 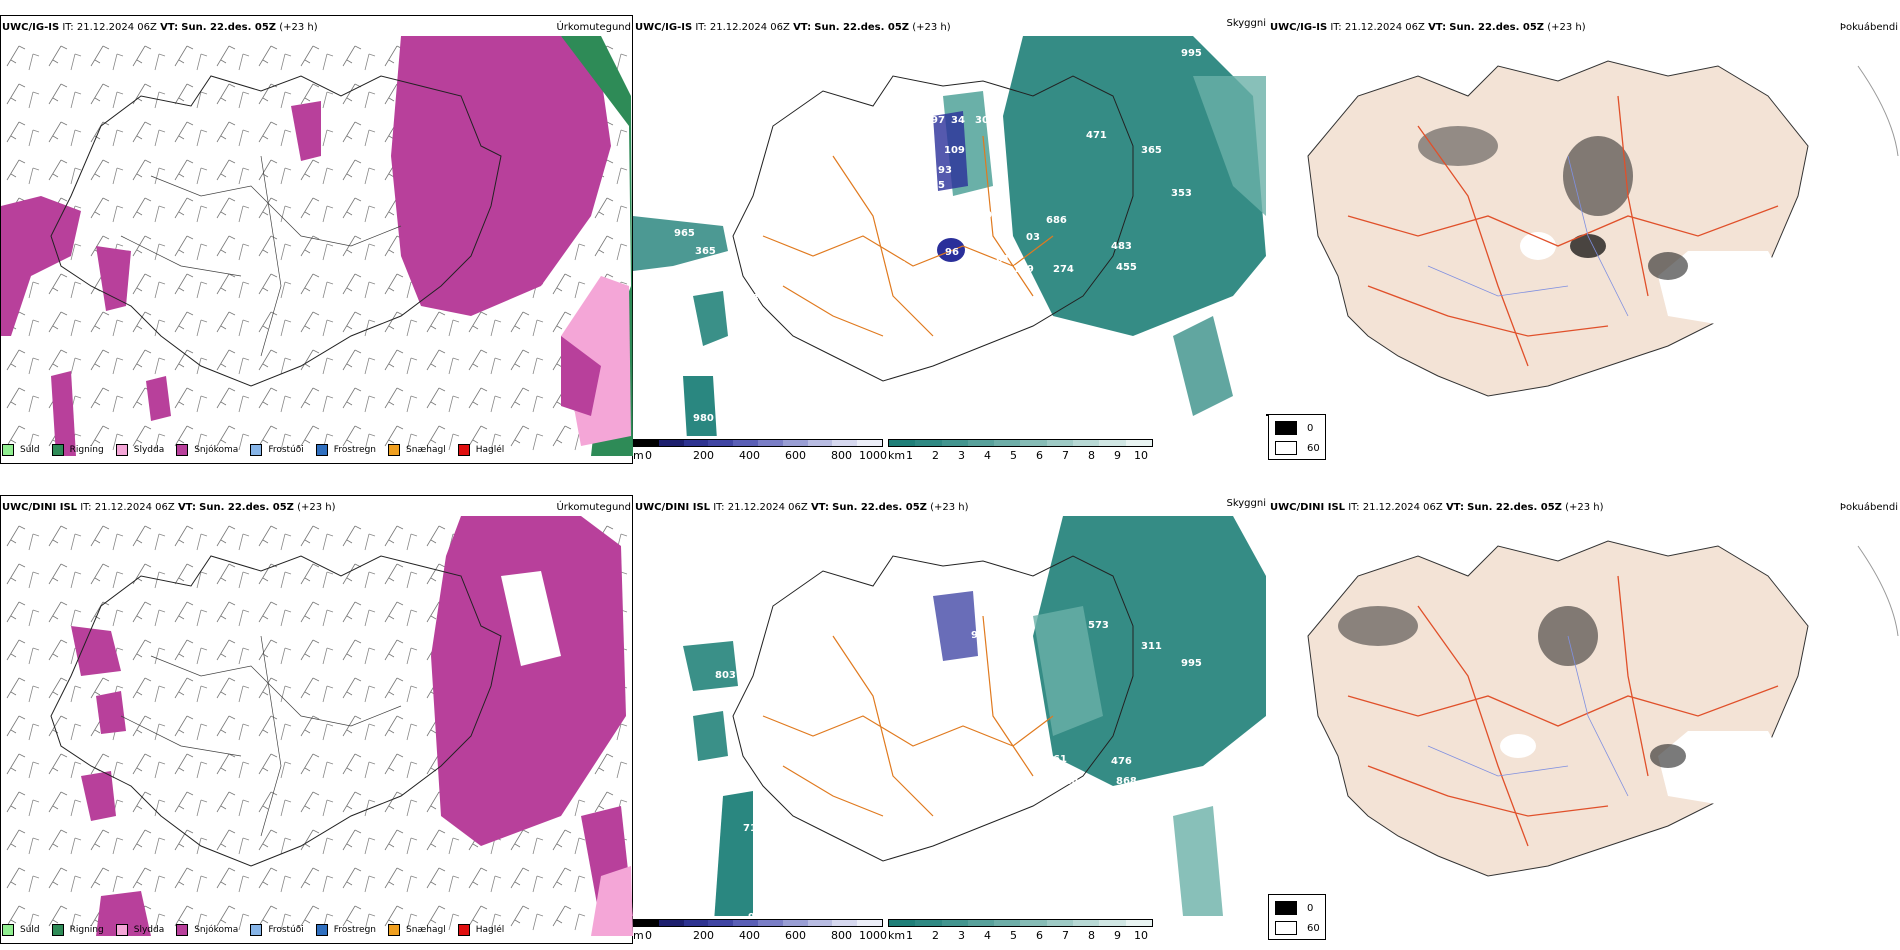 I want to click on vis-label: 975, so click(x=1243, y=65).